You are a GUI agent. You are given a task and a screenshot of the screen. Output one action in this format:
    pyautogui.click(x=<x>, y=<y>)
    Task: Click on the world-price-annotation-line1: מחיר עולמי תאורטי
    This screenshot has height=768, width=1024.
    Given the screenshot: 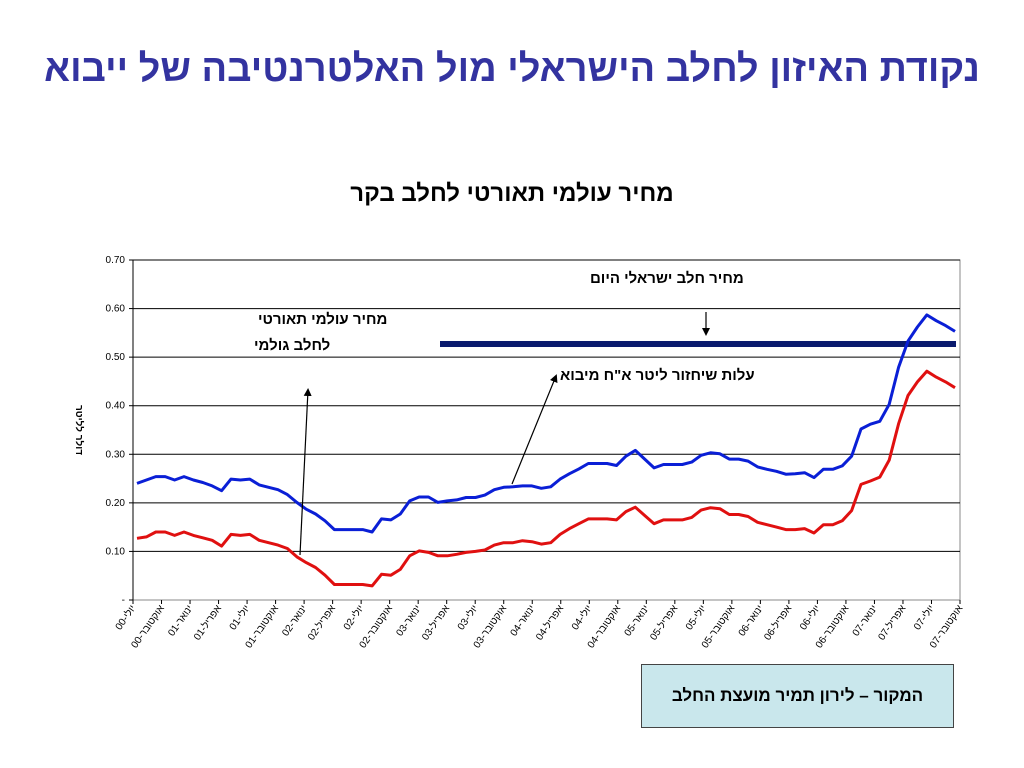 What is the action you would take?
    pyautogui.click(x=323, y=319)
    